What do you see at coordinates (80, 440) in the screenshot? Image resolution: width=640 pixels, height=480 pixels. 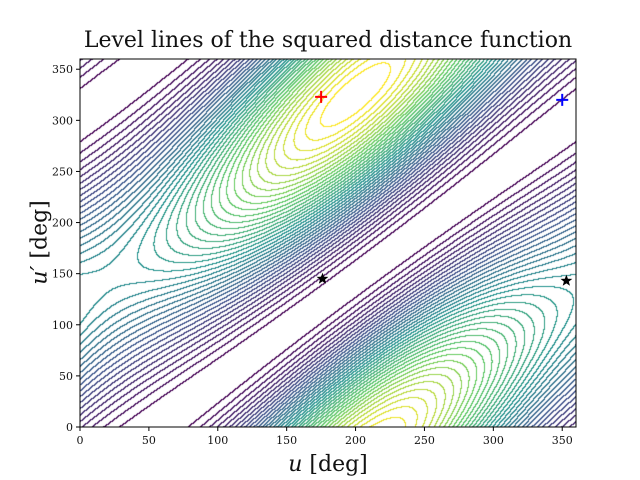 I see `x-tick-label: 0` at bounding box center [80, 440].